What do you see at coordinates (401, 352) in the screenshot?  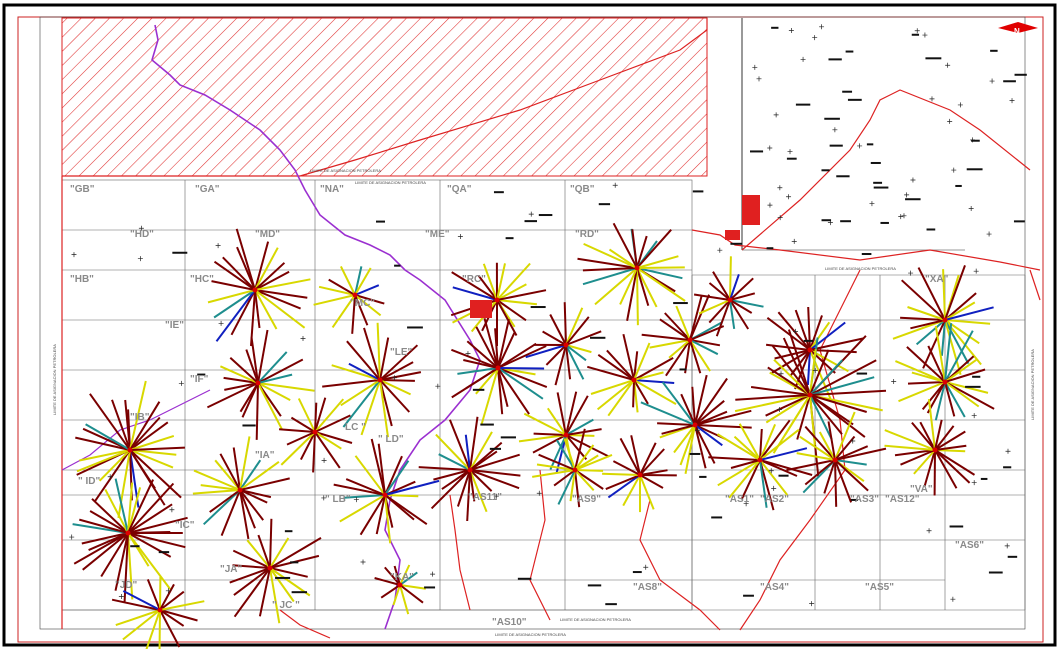 I see `block-label: "LE"` at bounding box center [401, 352].